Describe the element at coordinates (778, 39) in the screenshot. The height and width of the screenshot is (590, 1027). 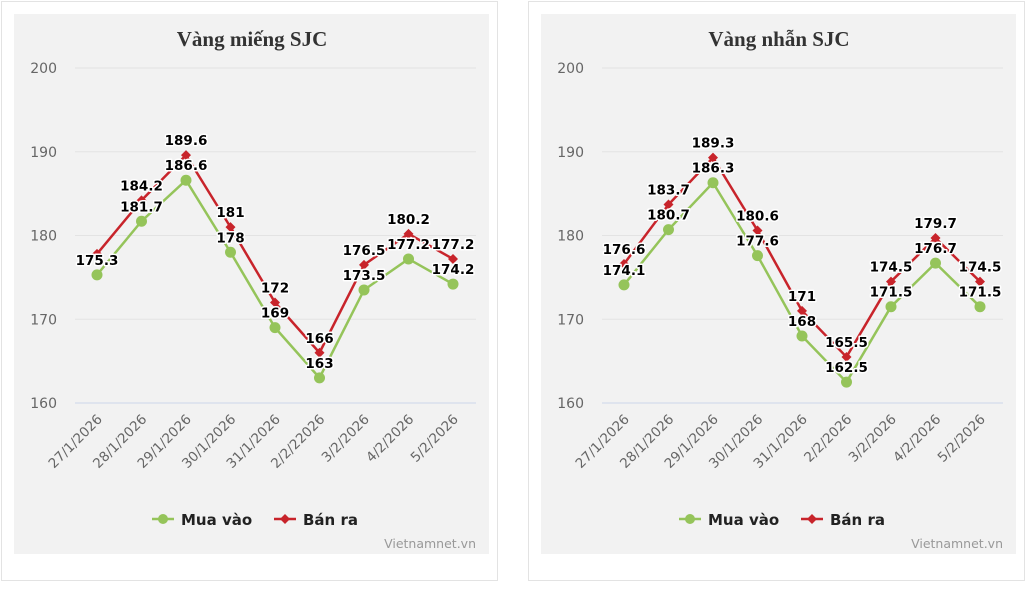
I see `chart-title: Vàng nhẫn SJC` at that location.